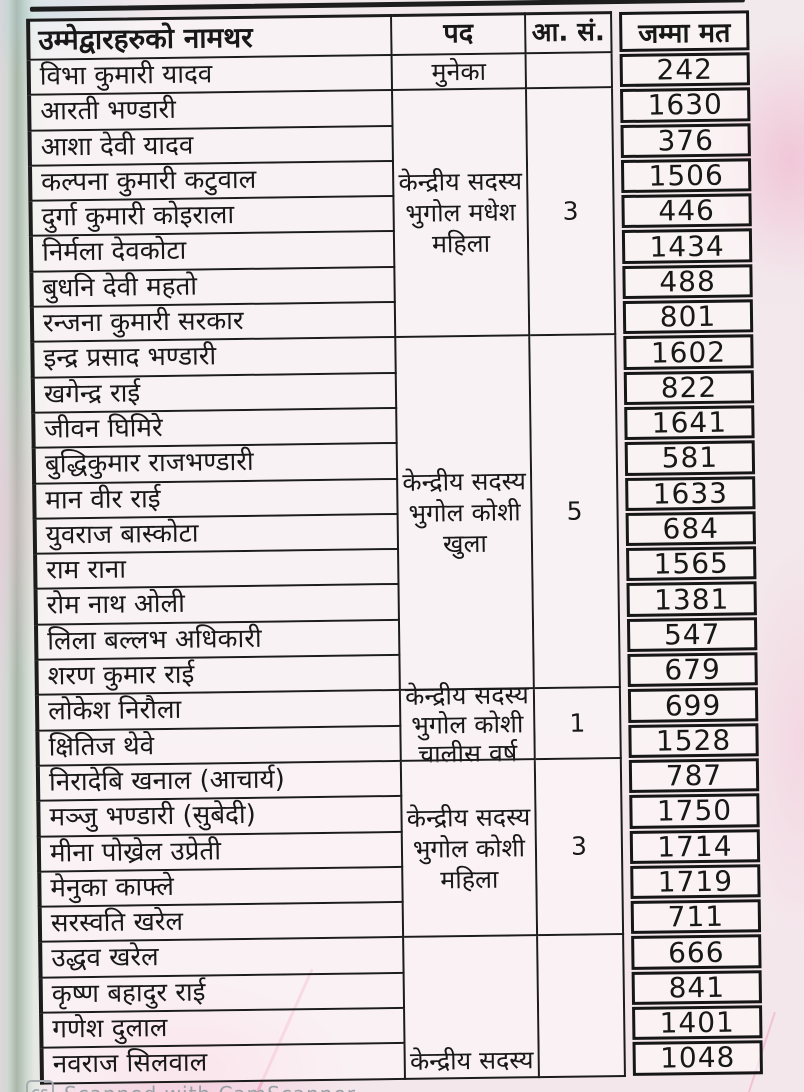 The width and height of the screenshot is (804, 1092). What do you see at coordinates (697, 1058) in the screenshot?
I see `vote-value: 1048` at bounding box center [697, 1058].